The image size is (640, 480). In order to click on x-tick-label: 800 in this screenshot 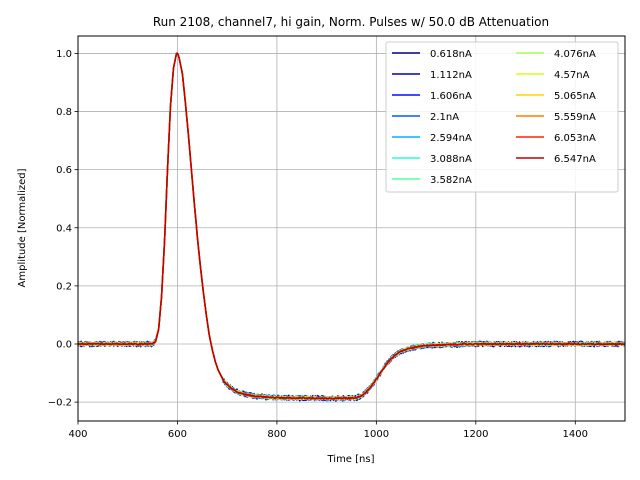, I will do `click(276, 434)`.